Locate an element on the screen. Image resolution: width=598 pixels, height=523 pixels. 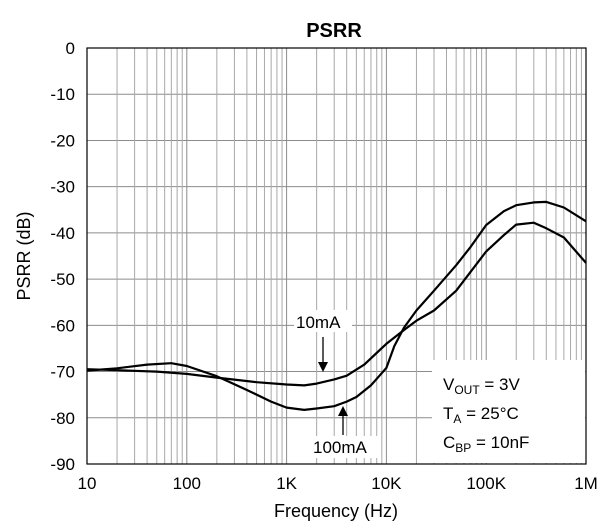
arrow-10ma-head is located at coordinates (323, 367).